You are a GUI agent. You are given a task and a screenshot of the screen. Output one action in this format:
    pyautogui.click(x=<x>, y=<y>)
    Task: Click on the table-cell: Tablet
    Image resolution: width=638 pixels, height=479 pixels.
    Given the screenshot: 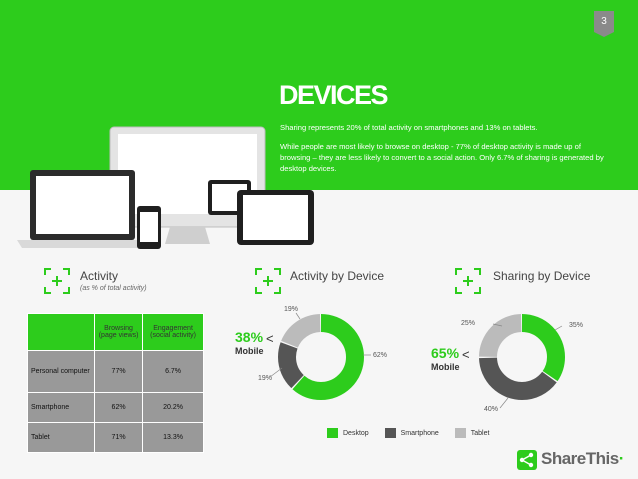 What is the action you would take?
    pyautogui.click(x=61, y=437)
    